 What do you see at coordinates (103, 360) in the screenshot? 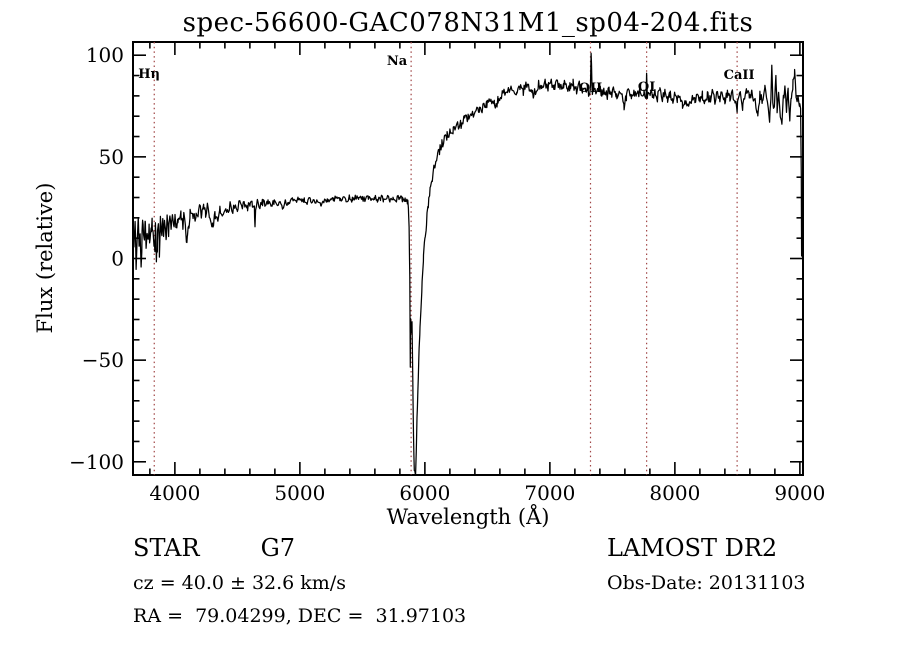
I see `y-tick-label: −50` at bounding box center [103, 360].